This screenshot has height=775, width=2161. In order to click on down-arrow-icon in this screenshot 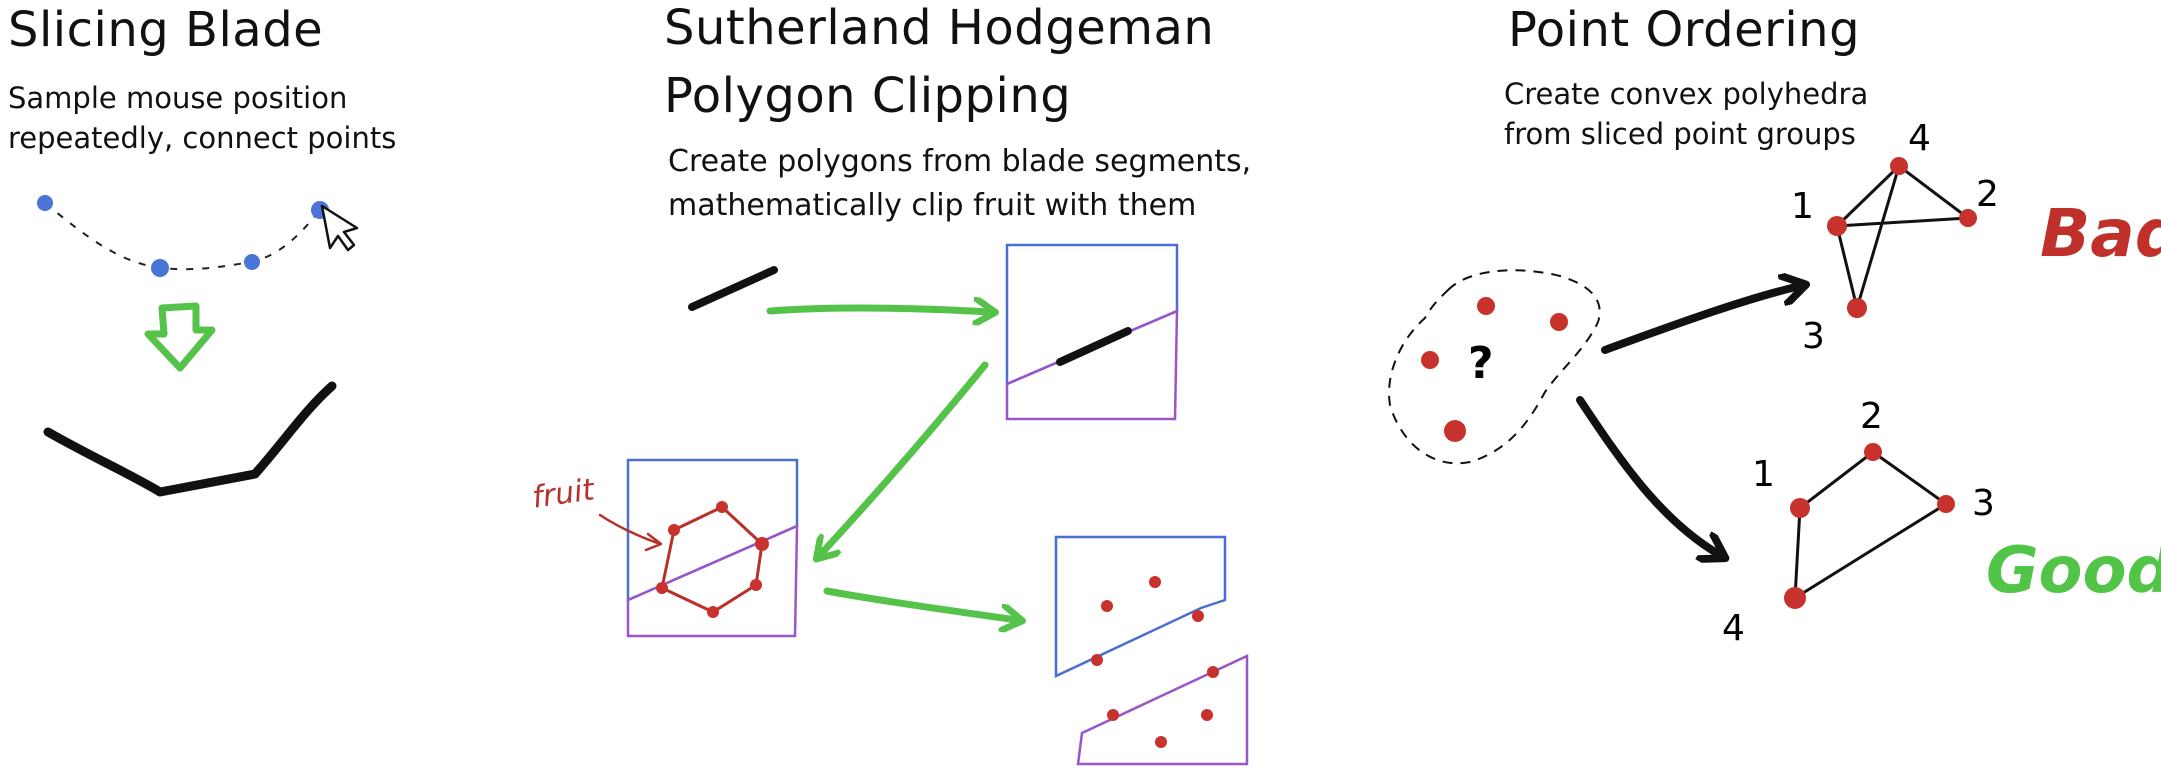, I will do `click(180, 337)`.